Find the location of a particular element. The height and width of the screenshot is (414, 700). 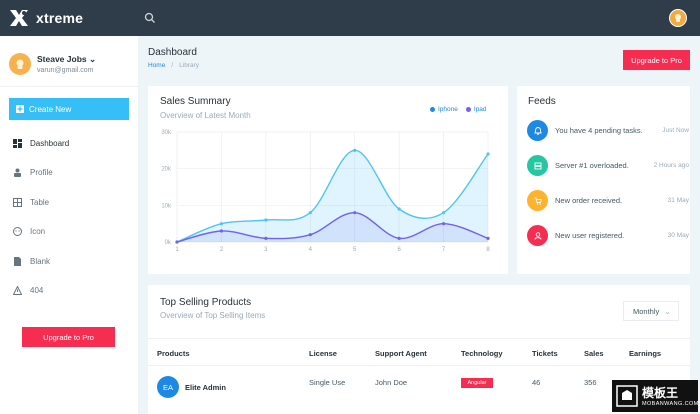

series-line-ipad is located at coordinates (332, 227).